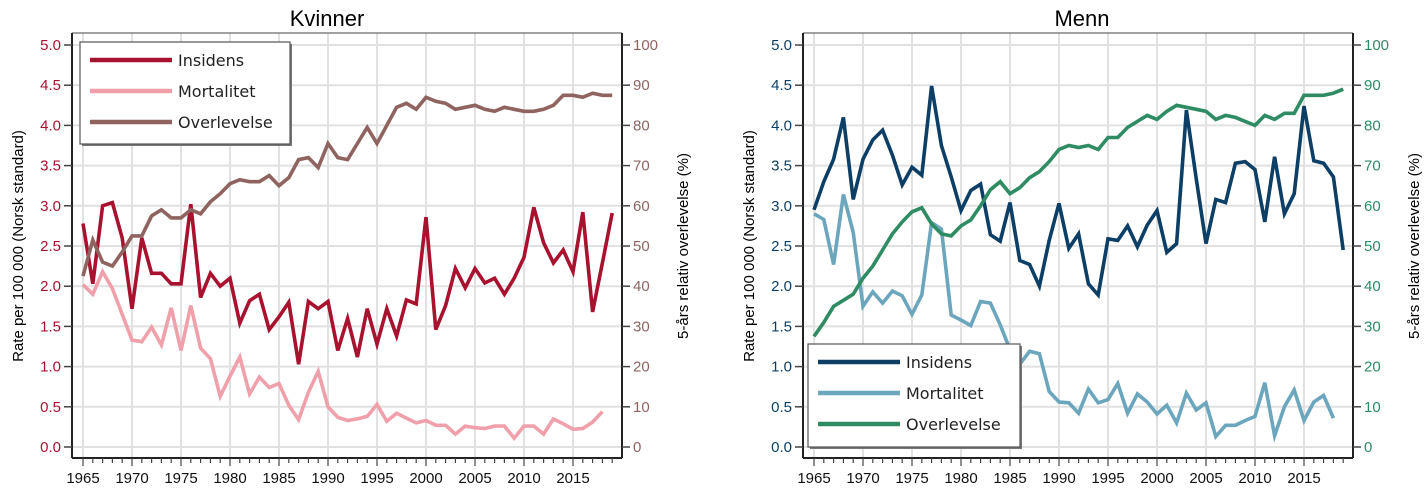  I want to click on series-line-mortalitet, so click(342, 354).